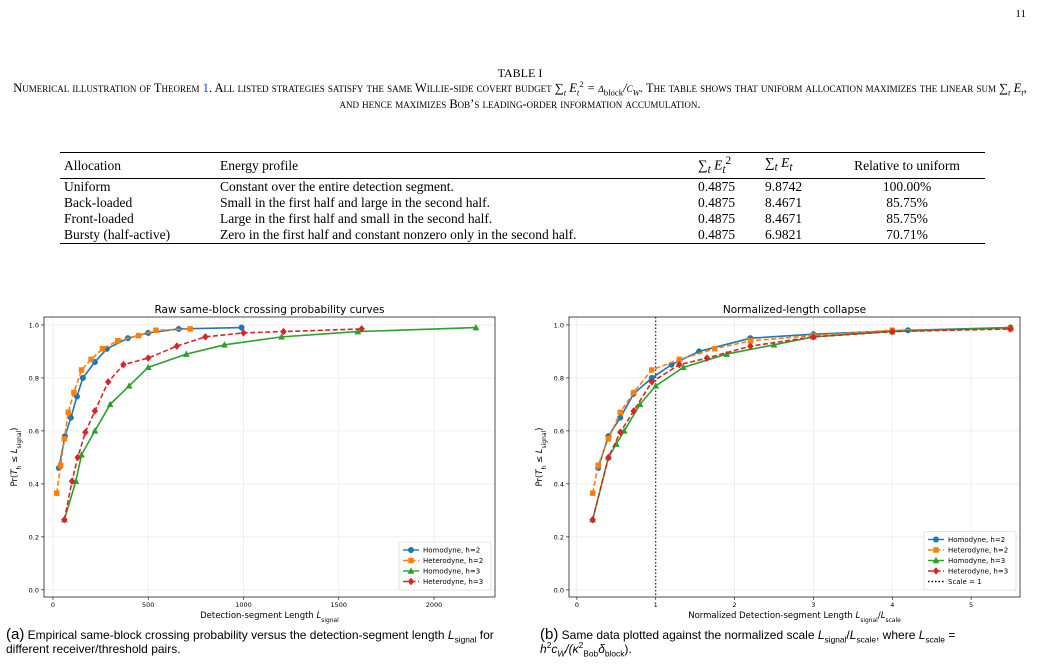 The width and height of the screenshot is (1040, 672). Describe the element at coordinates (613, 92) in the screenshot. I see `text-run: block` at that location.